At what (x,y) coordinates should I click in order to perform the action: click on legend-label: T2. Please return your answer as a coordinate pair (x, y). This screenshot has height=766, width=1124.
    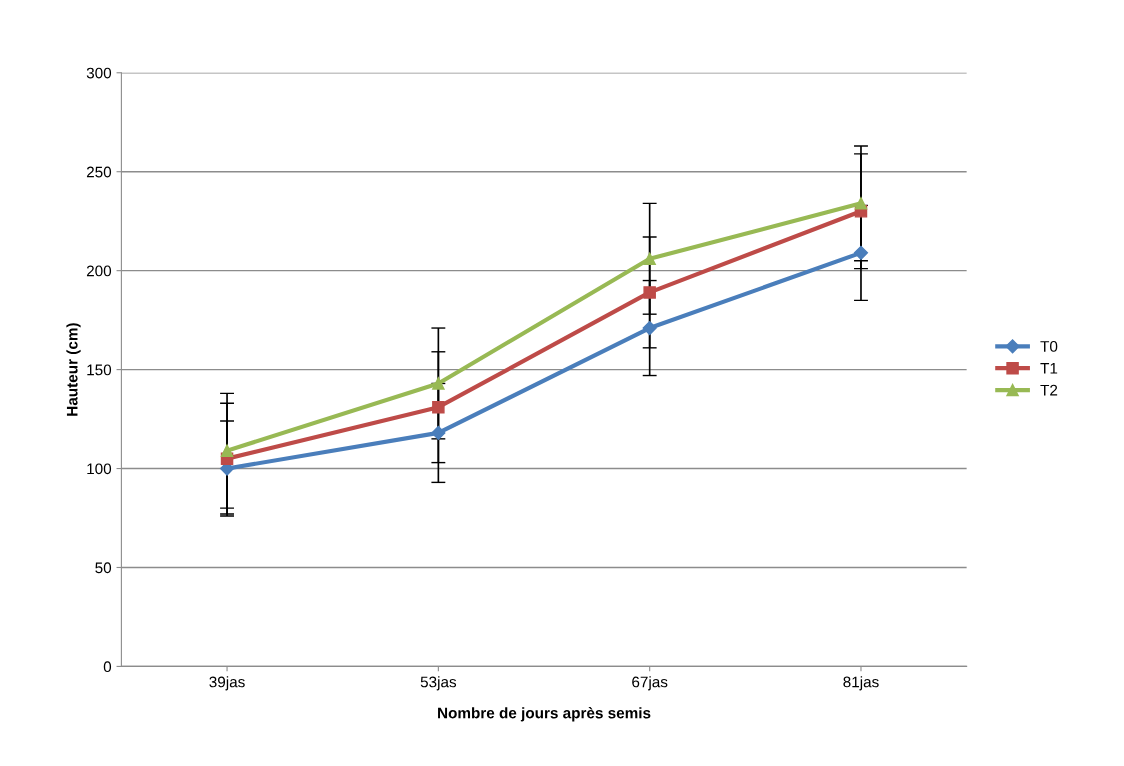
    Looking at the image, I should click on (1049, 390).